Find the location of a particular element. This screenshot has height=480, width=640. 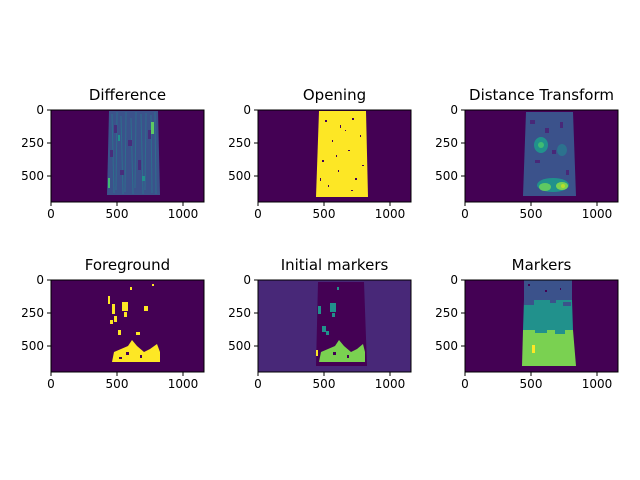

panel-title: Distance Transform is located at coordinates (541, 95).